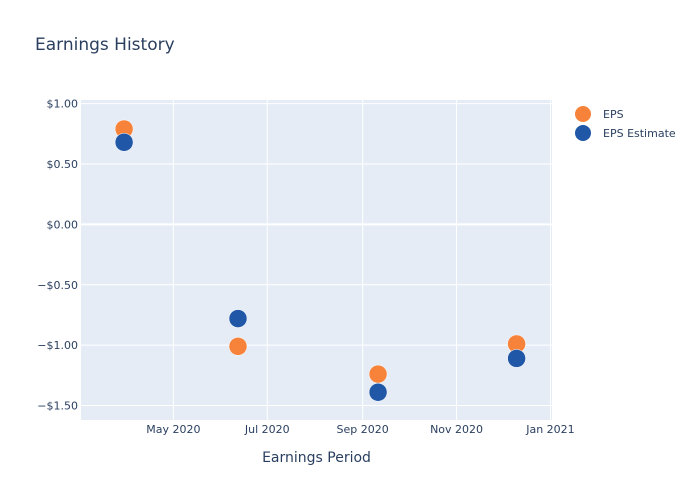 The height and width of the screenshot is (504, 700). I want to click on legend-label: EPS Estimate, so click(639, 133).